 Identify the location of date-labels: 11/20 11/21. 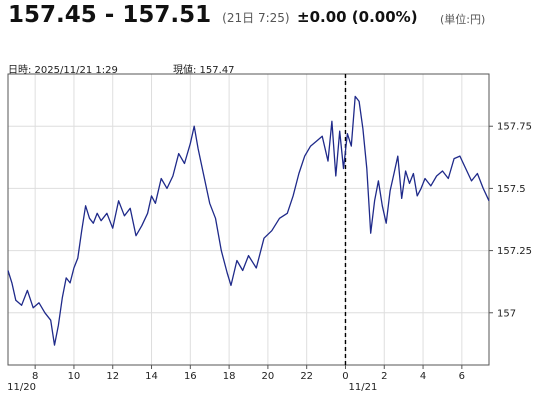
(192, 387).